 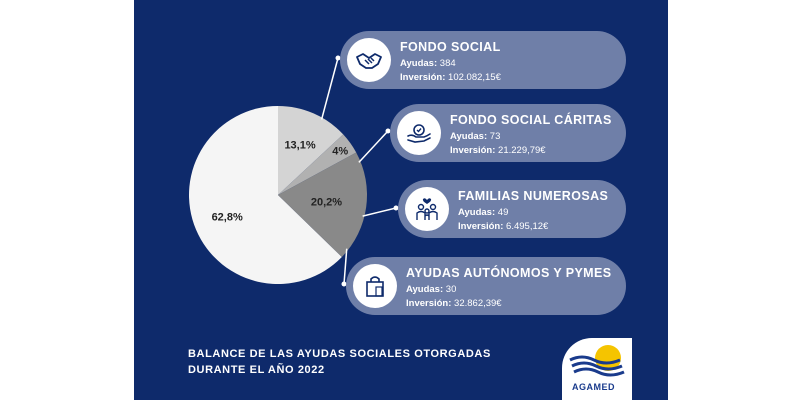 I want to click on card-inversion: Inversión: 102.082,15€, so click(x=450, y=77).